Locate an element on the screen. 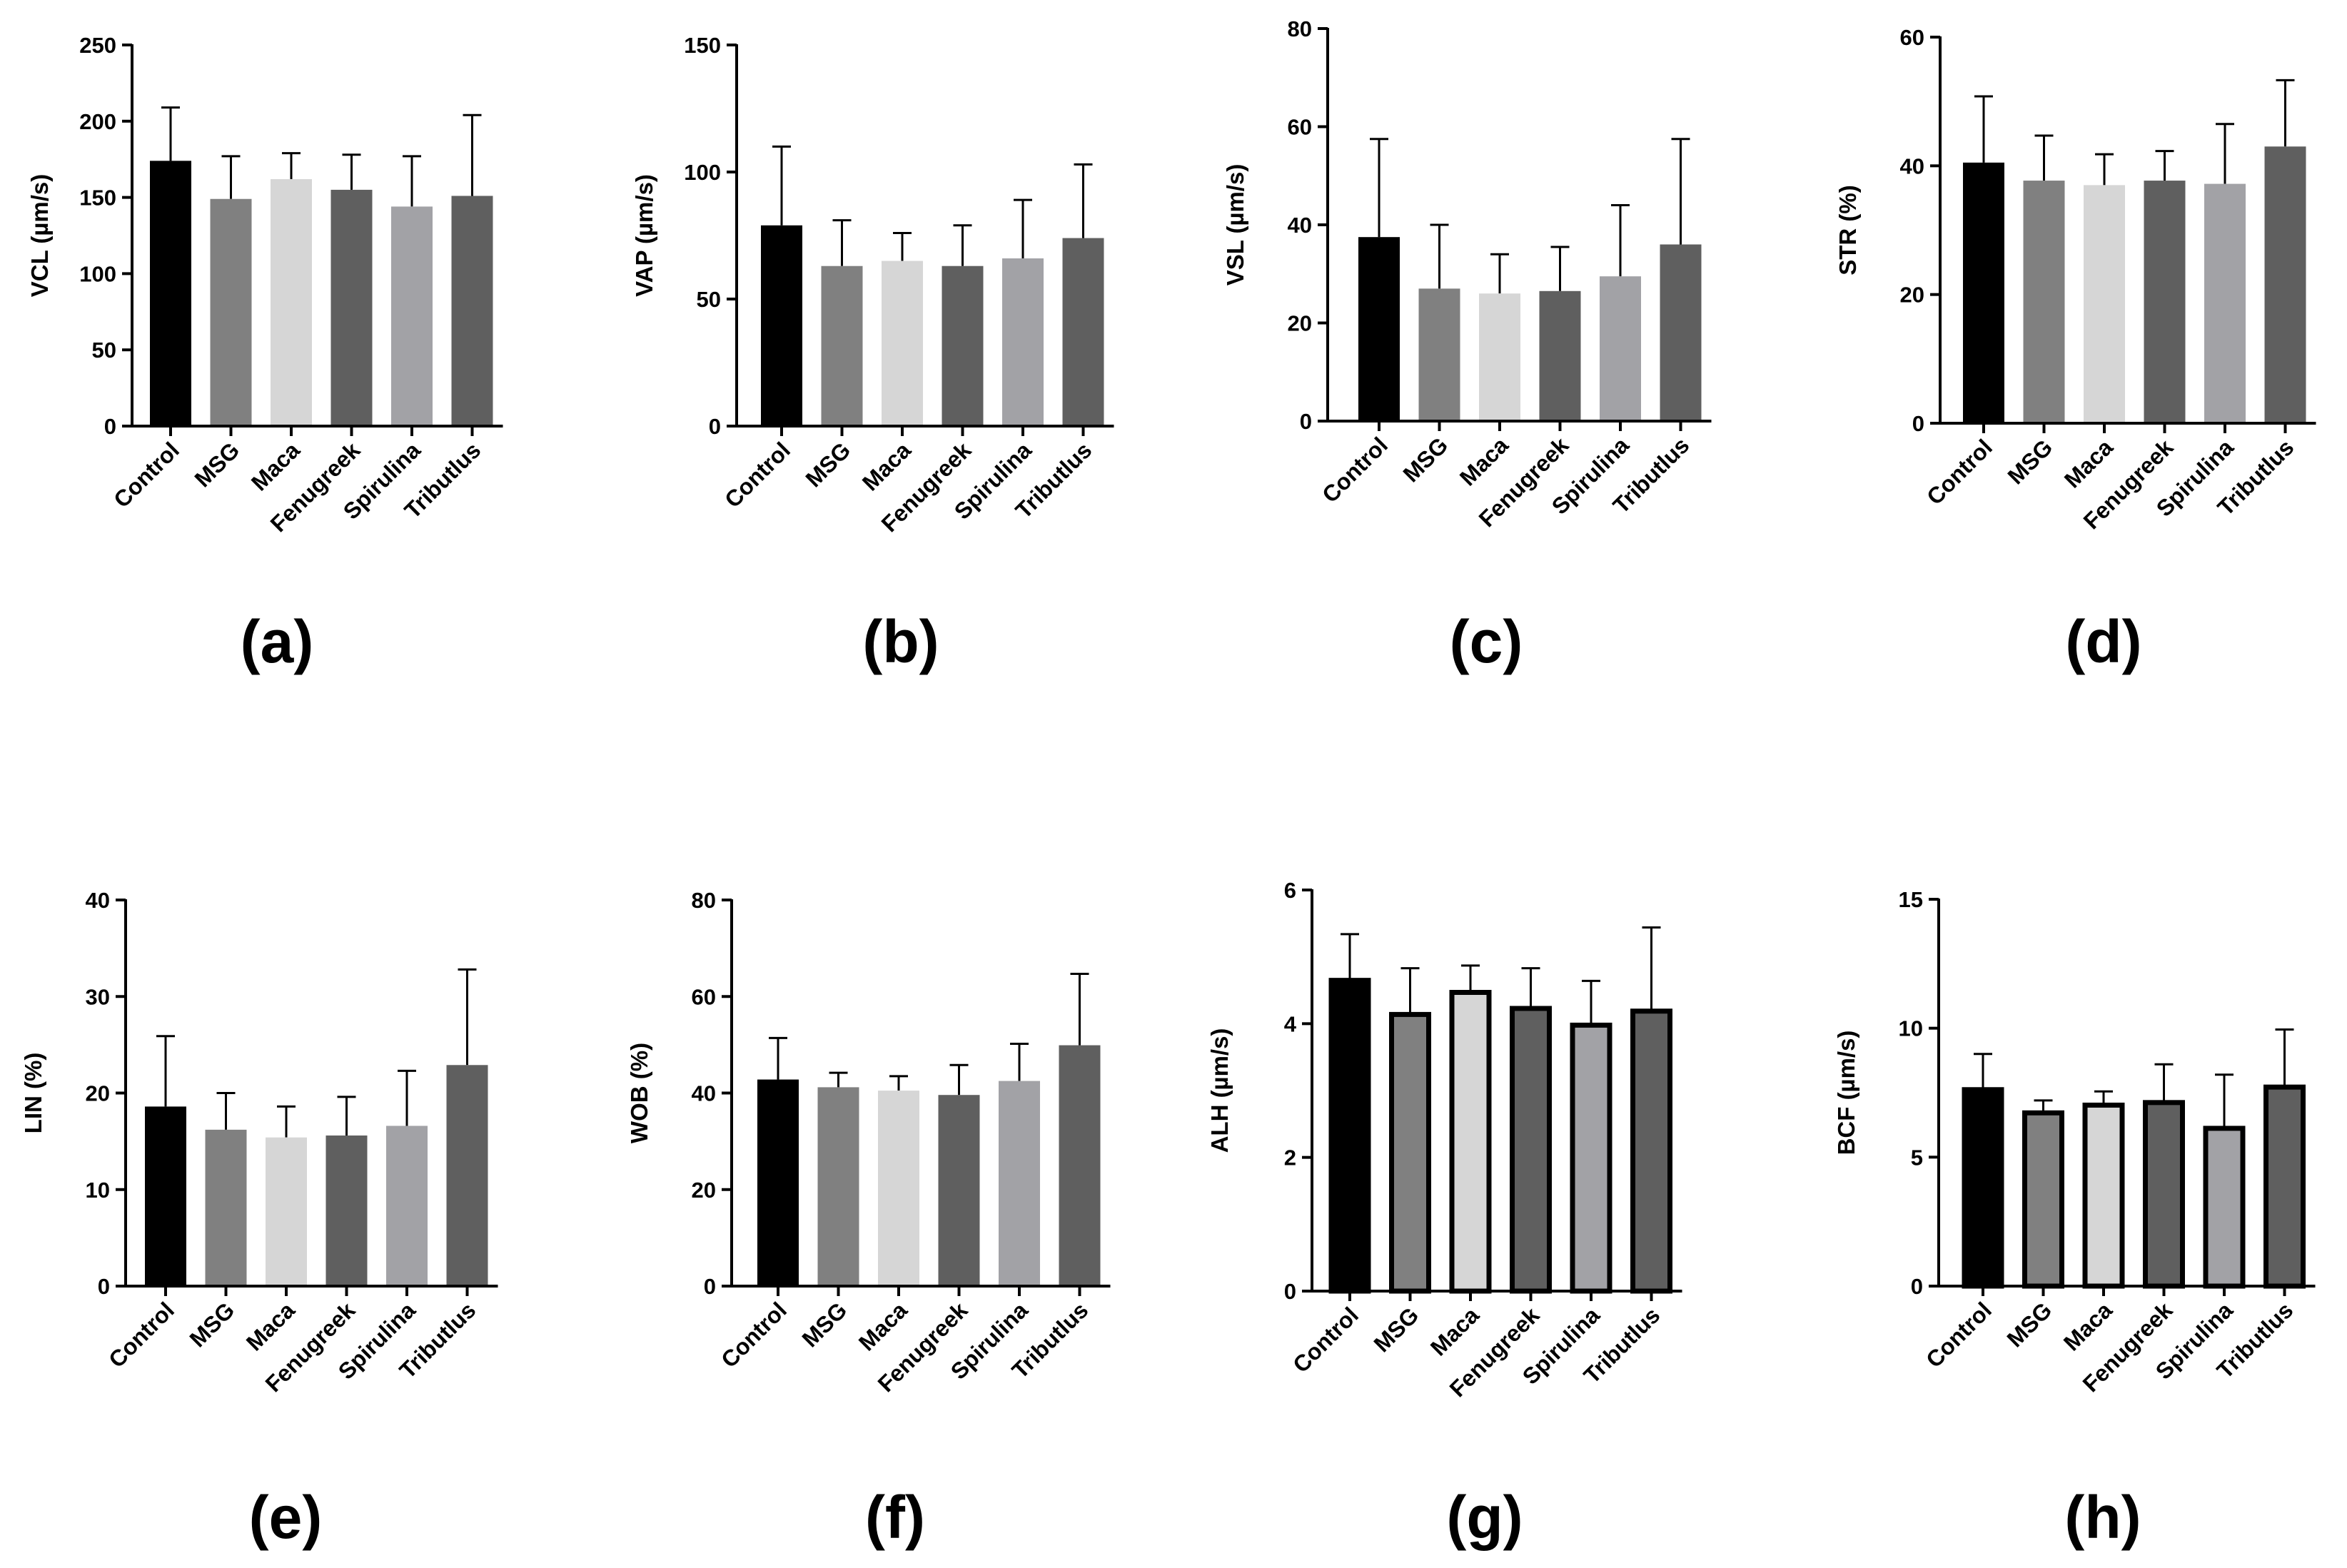 This screenshot has width=2347, height=1568. y-tick-label: 250 is located at coordinates (97, 45).